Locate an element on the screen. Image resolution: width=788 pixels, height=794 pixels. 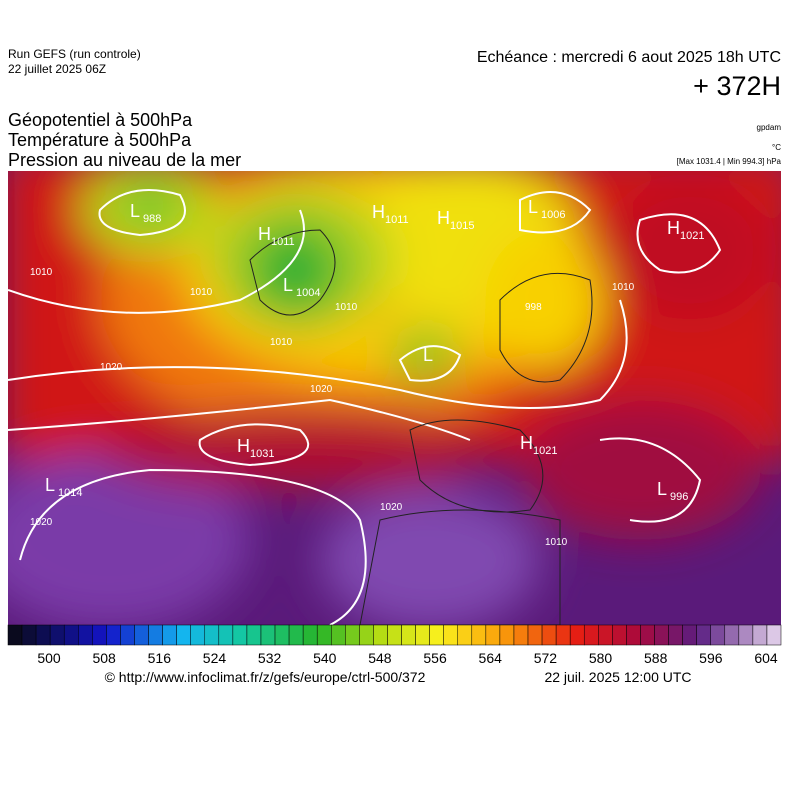
colorbar-label: 588 is located at coordinates (656, 658).